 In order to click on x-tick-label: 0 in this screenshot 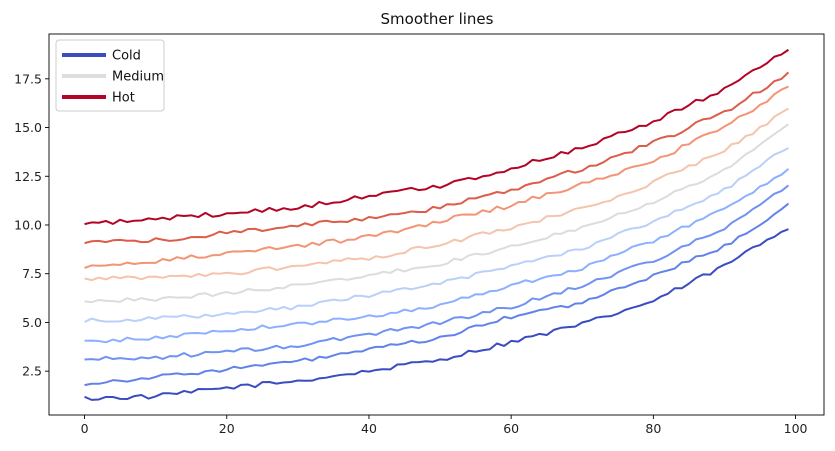, I will do `click(85, 428)`.